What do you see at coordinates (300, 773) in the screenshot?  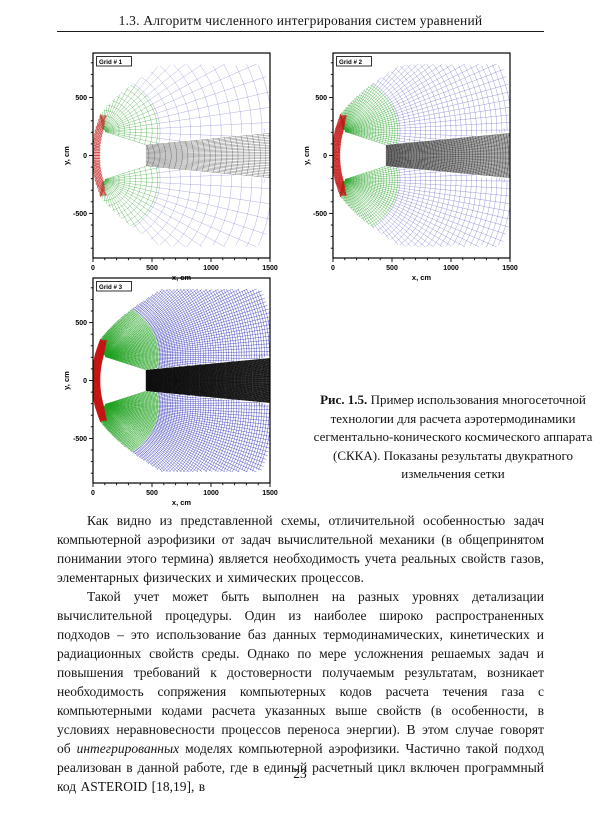 I see `page-number: 23` at bounding box center [300, 773].